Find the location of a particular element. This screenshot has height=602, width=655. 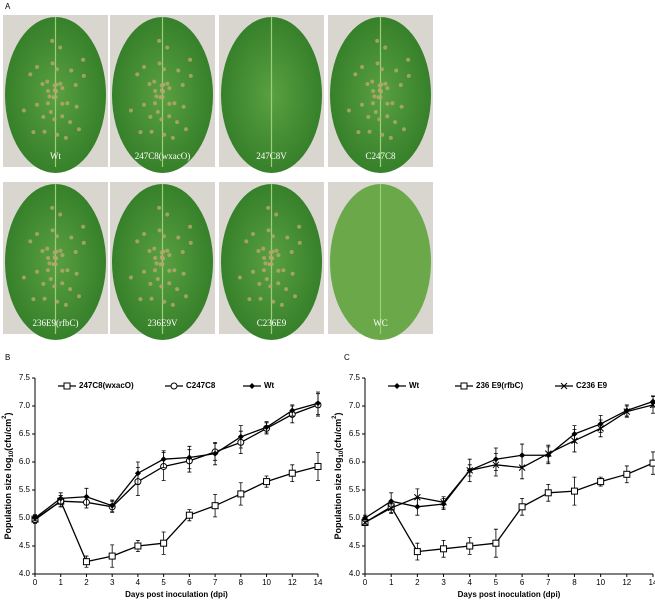

y-tick-label: 5.0 is located at coordinates (25, 517).